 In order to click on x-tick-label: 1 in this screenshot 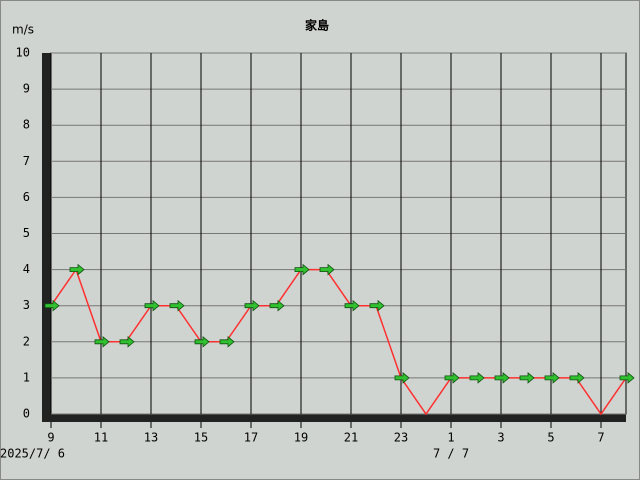, I will do `click(450, 438)`.